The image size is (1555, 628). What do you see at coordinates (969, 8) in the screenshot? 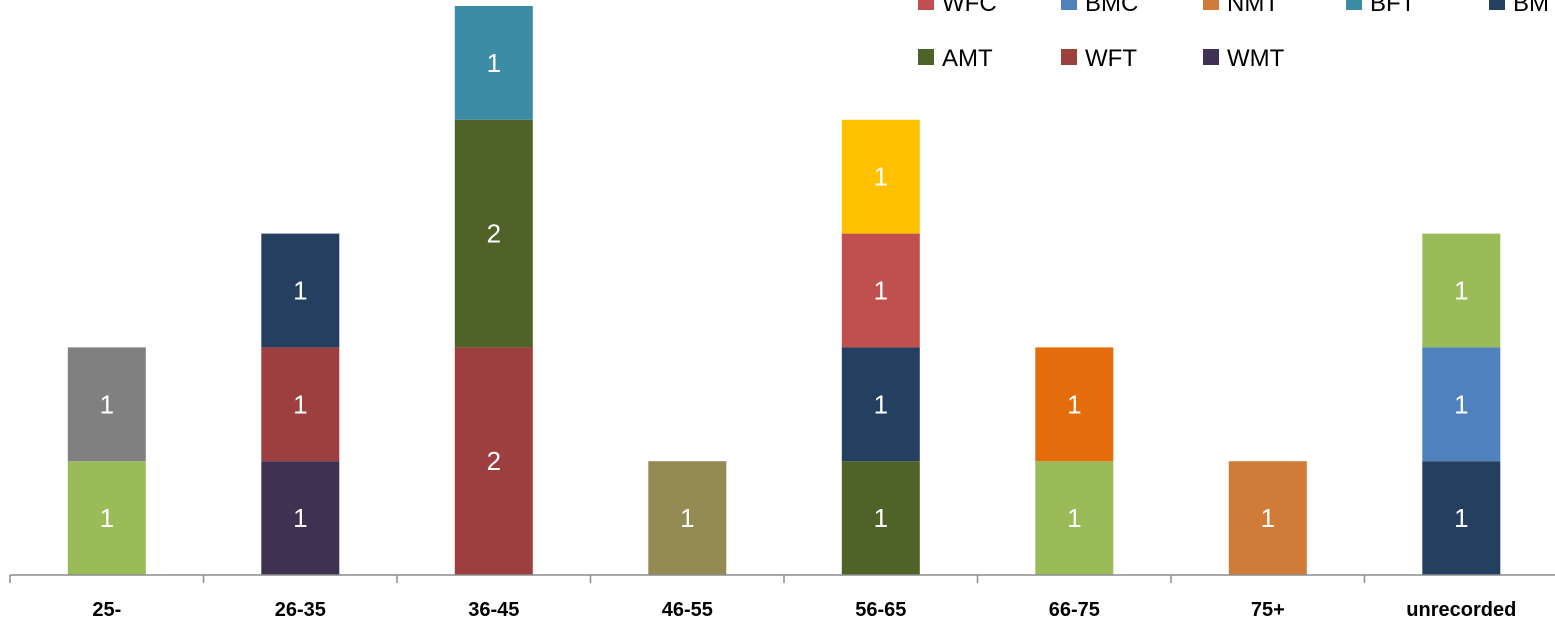
I see `legend-label: WFC` at bounding box center [969, 8].